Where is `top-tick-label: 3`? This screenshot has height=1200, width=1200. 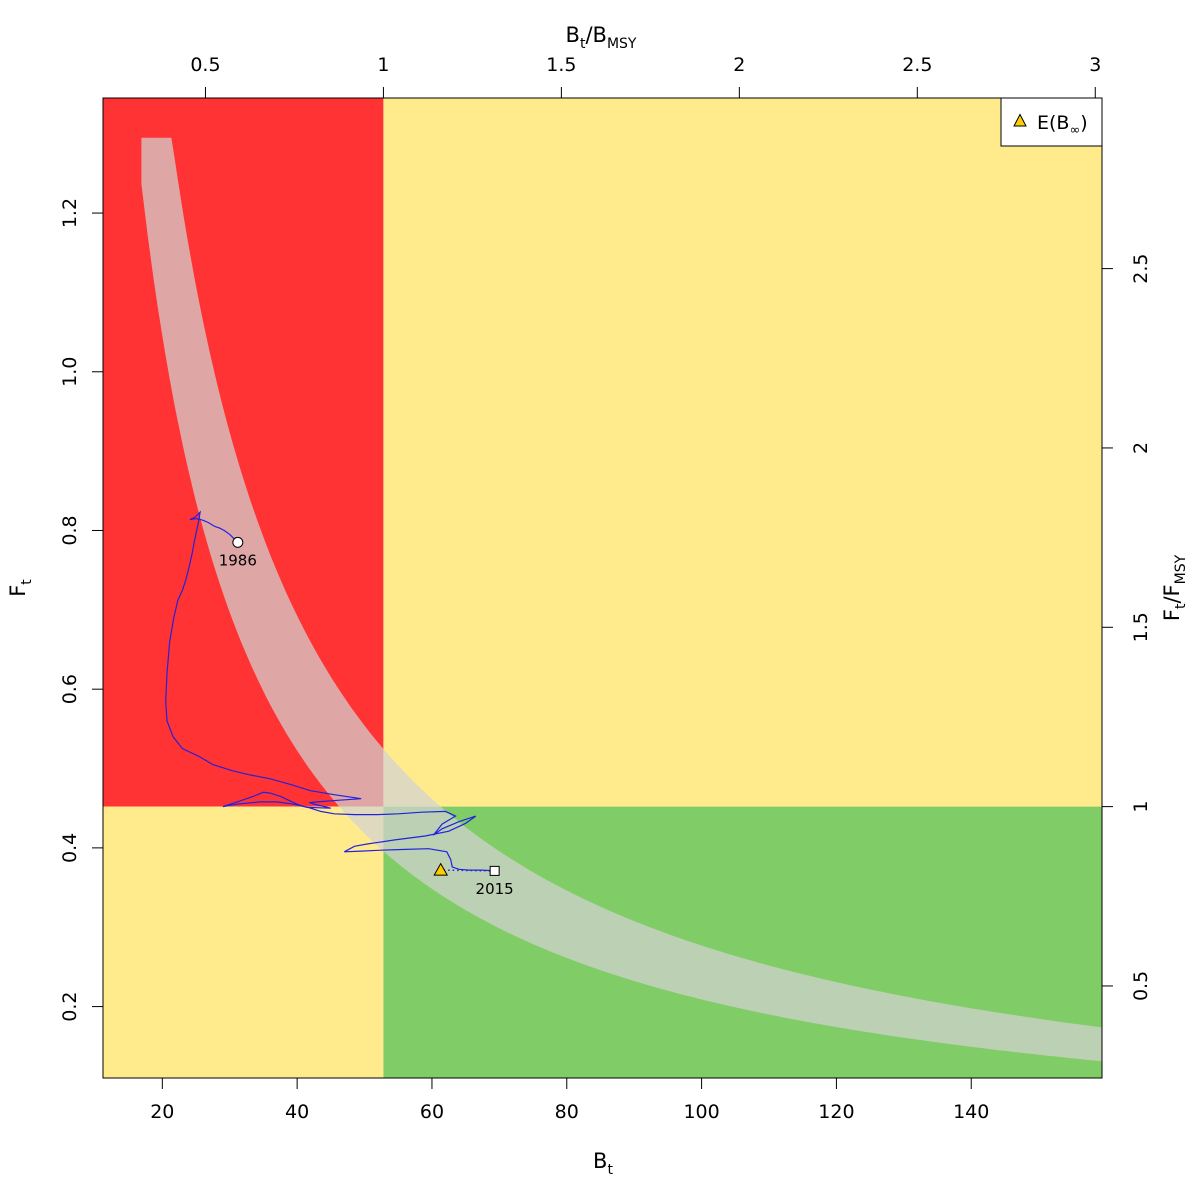 top-tick-label: 3 is located at coordinates (1095, 65).